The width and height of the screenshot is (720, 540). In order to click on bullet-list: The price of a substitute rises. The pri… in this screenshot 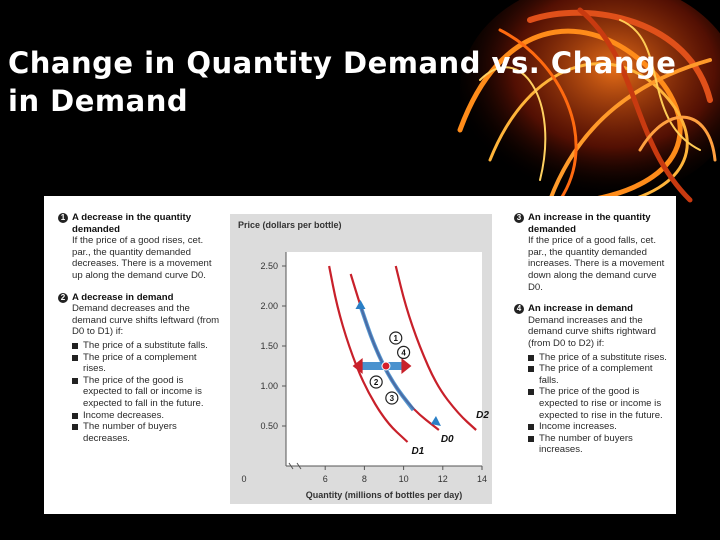, I will do `click(592, 404)`.